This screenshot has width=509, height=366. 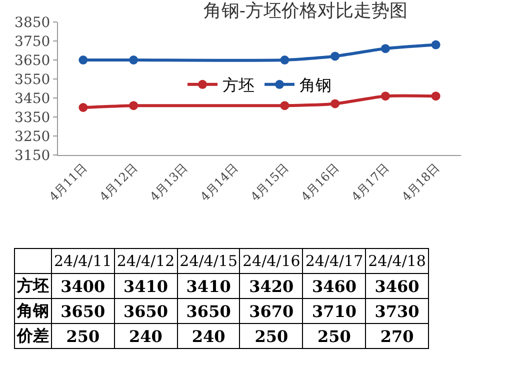 What do you see at coordinates (305, 11) in the screenshot?
I see `chart-title: 角钢-方坯价格对比走势图` at bounding box center [305, 11].